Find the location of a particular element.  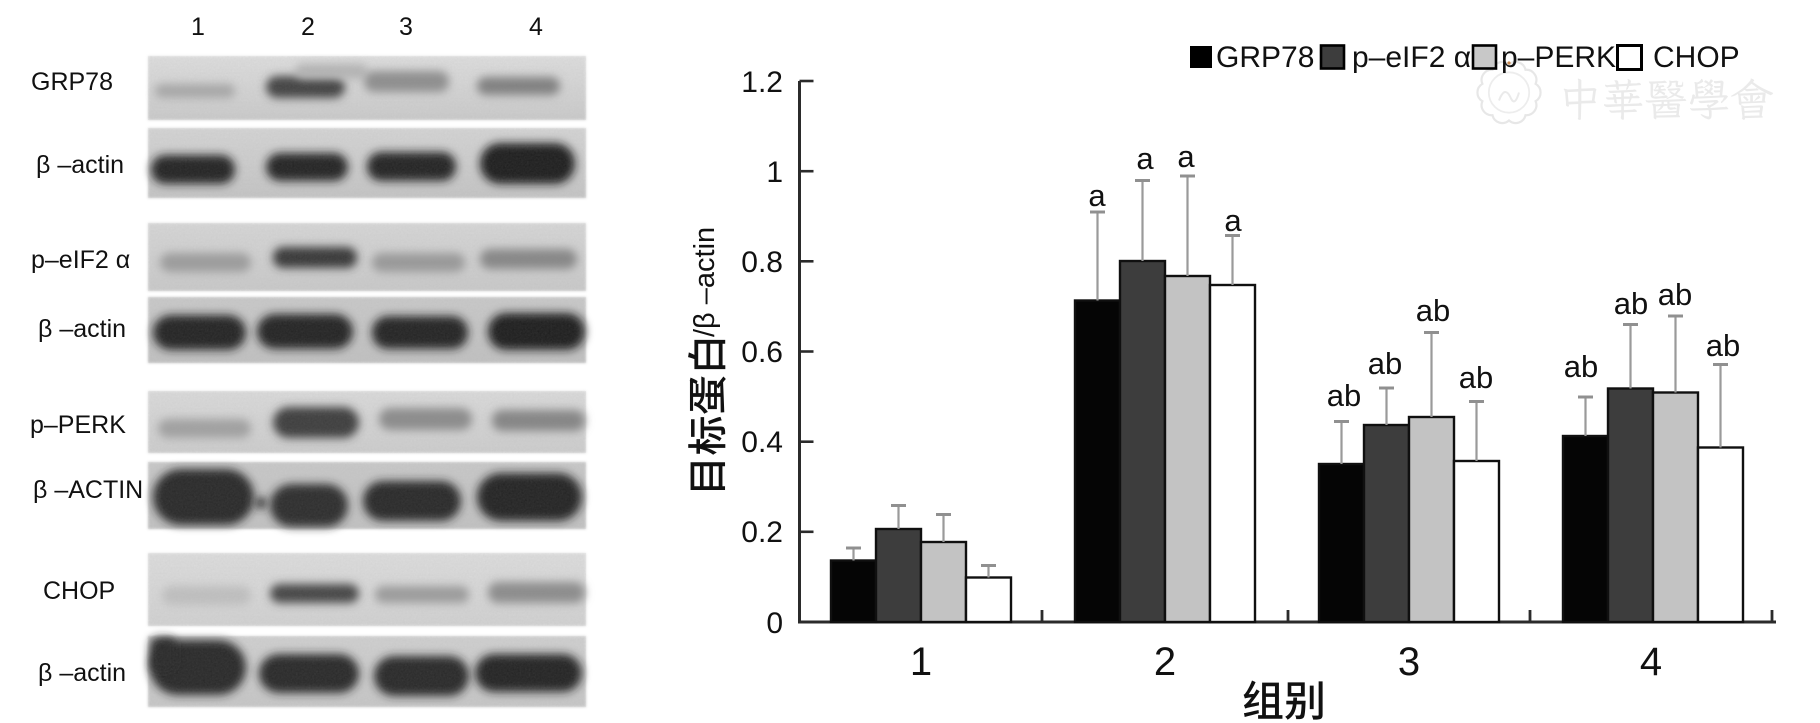

svg-text: 0 is located at coordinates (774, 623).